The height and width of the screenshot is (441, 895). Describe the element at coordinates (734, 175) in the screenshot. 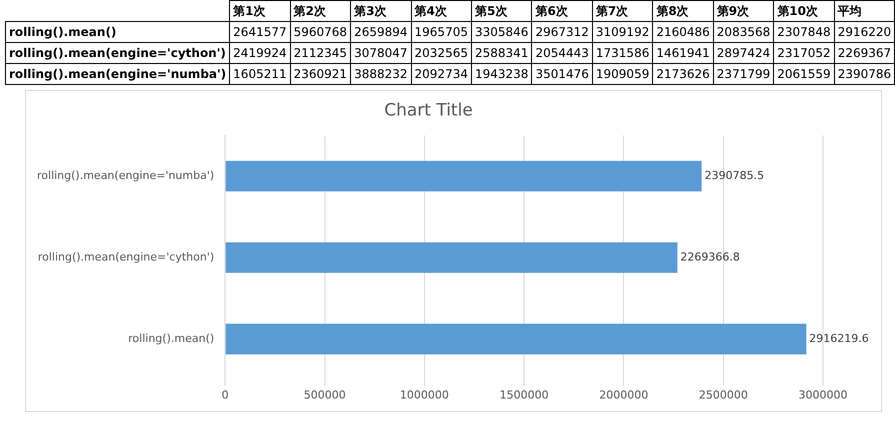

I see `data-label: 2390785.5` at that location.